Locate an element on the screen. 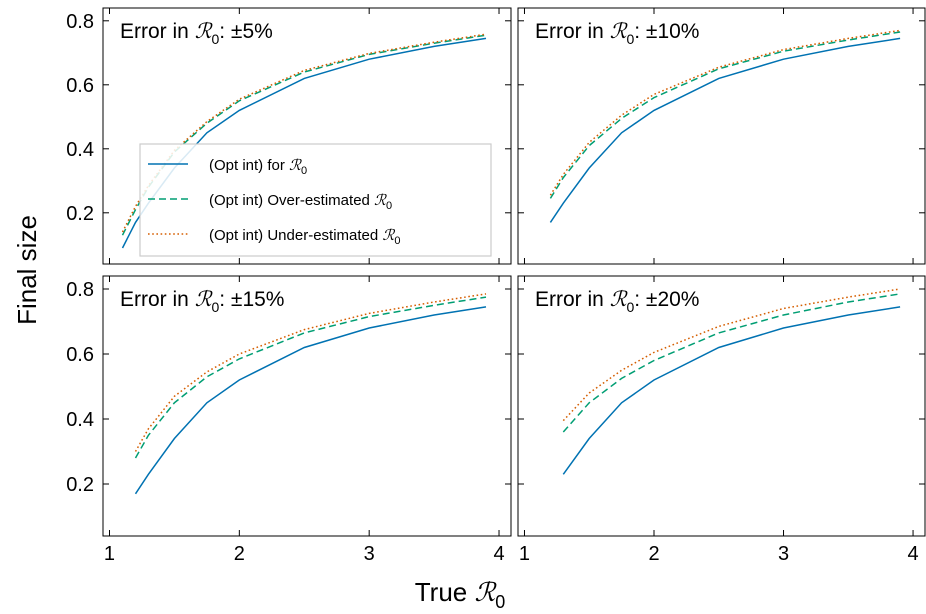  y-axis-title: Final size is located at coordinates (27, 270).